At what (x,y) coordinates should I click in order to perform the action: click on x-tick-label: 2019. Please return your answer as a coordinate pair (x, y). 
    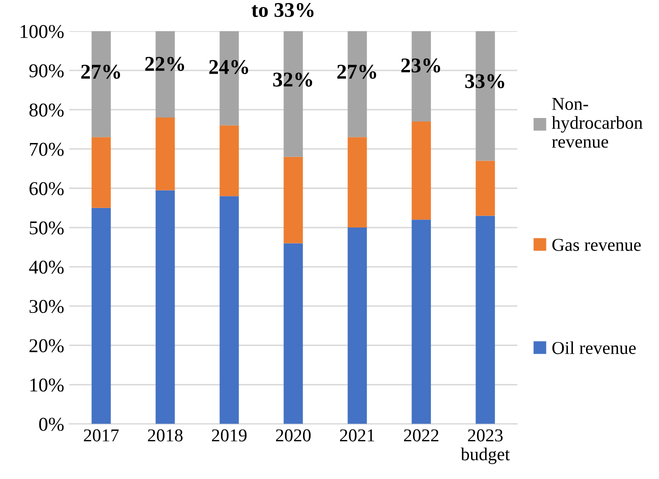
    Looking at the image, I should click on (229, 435).